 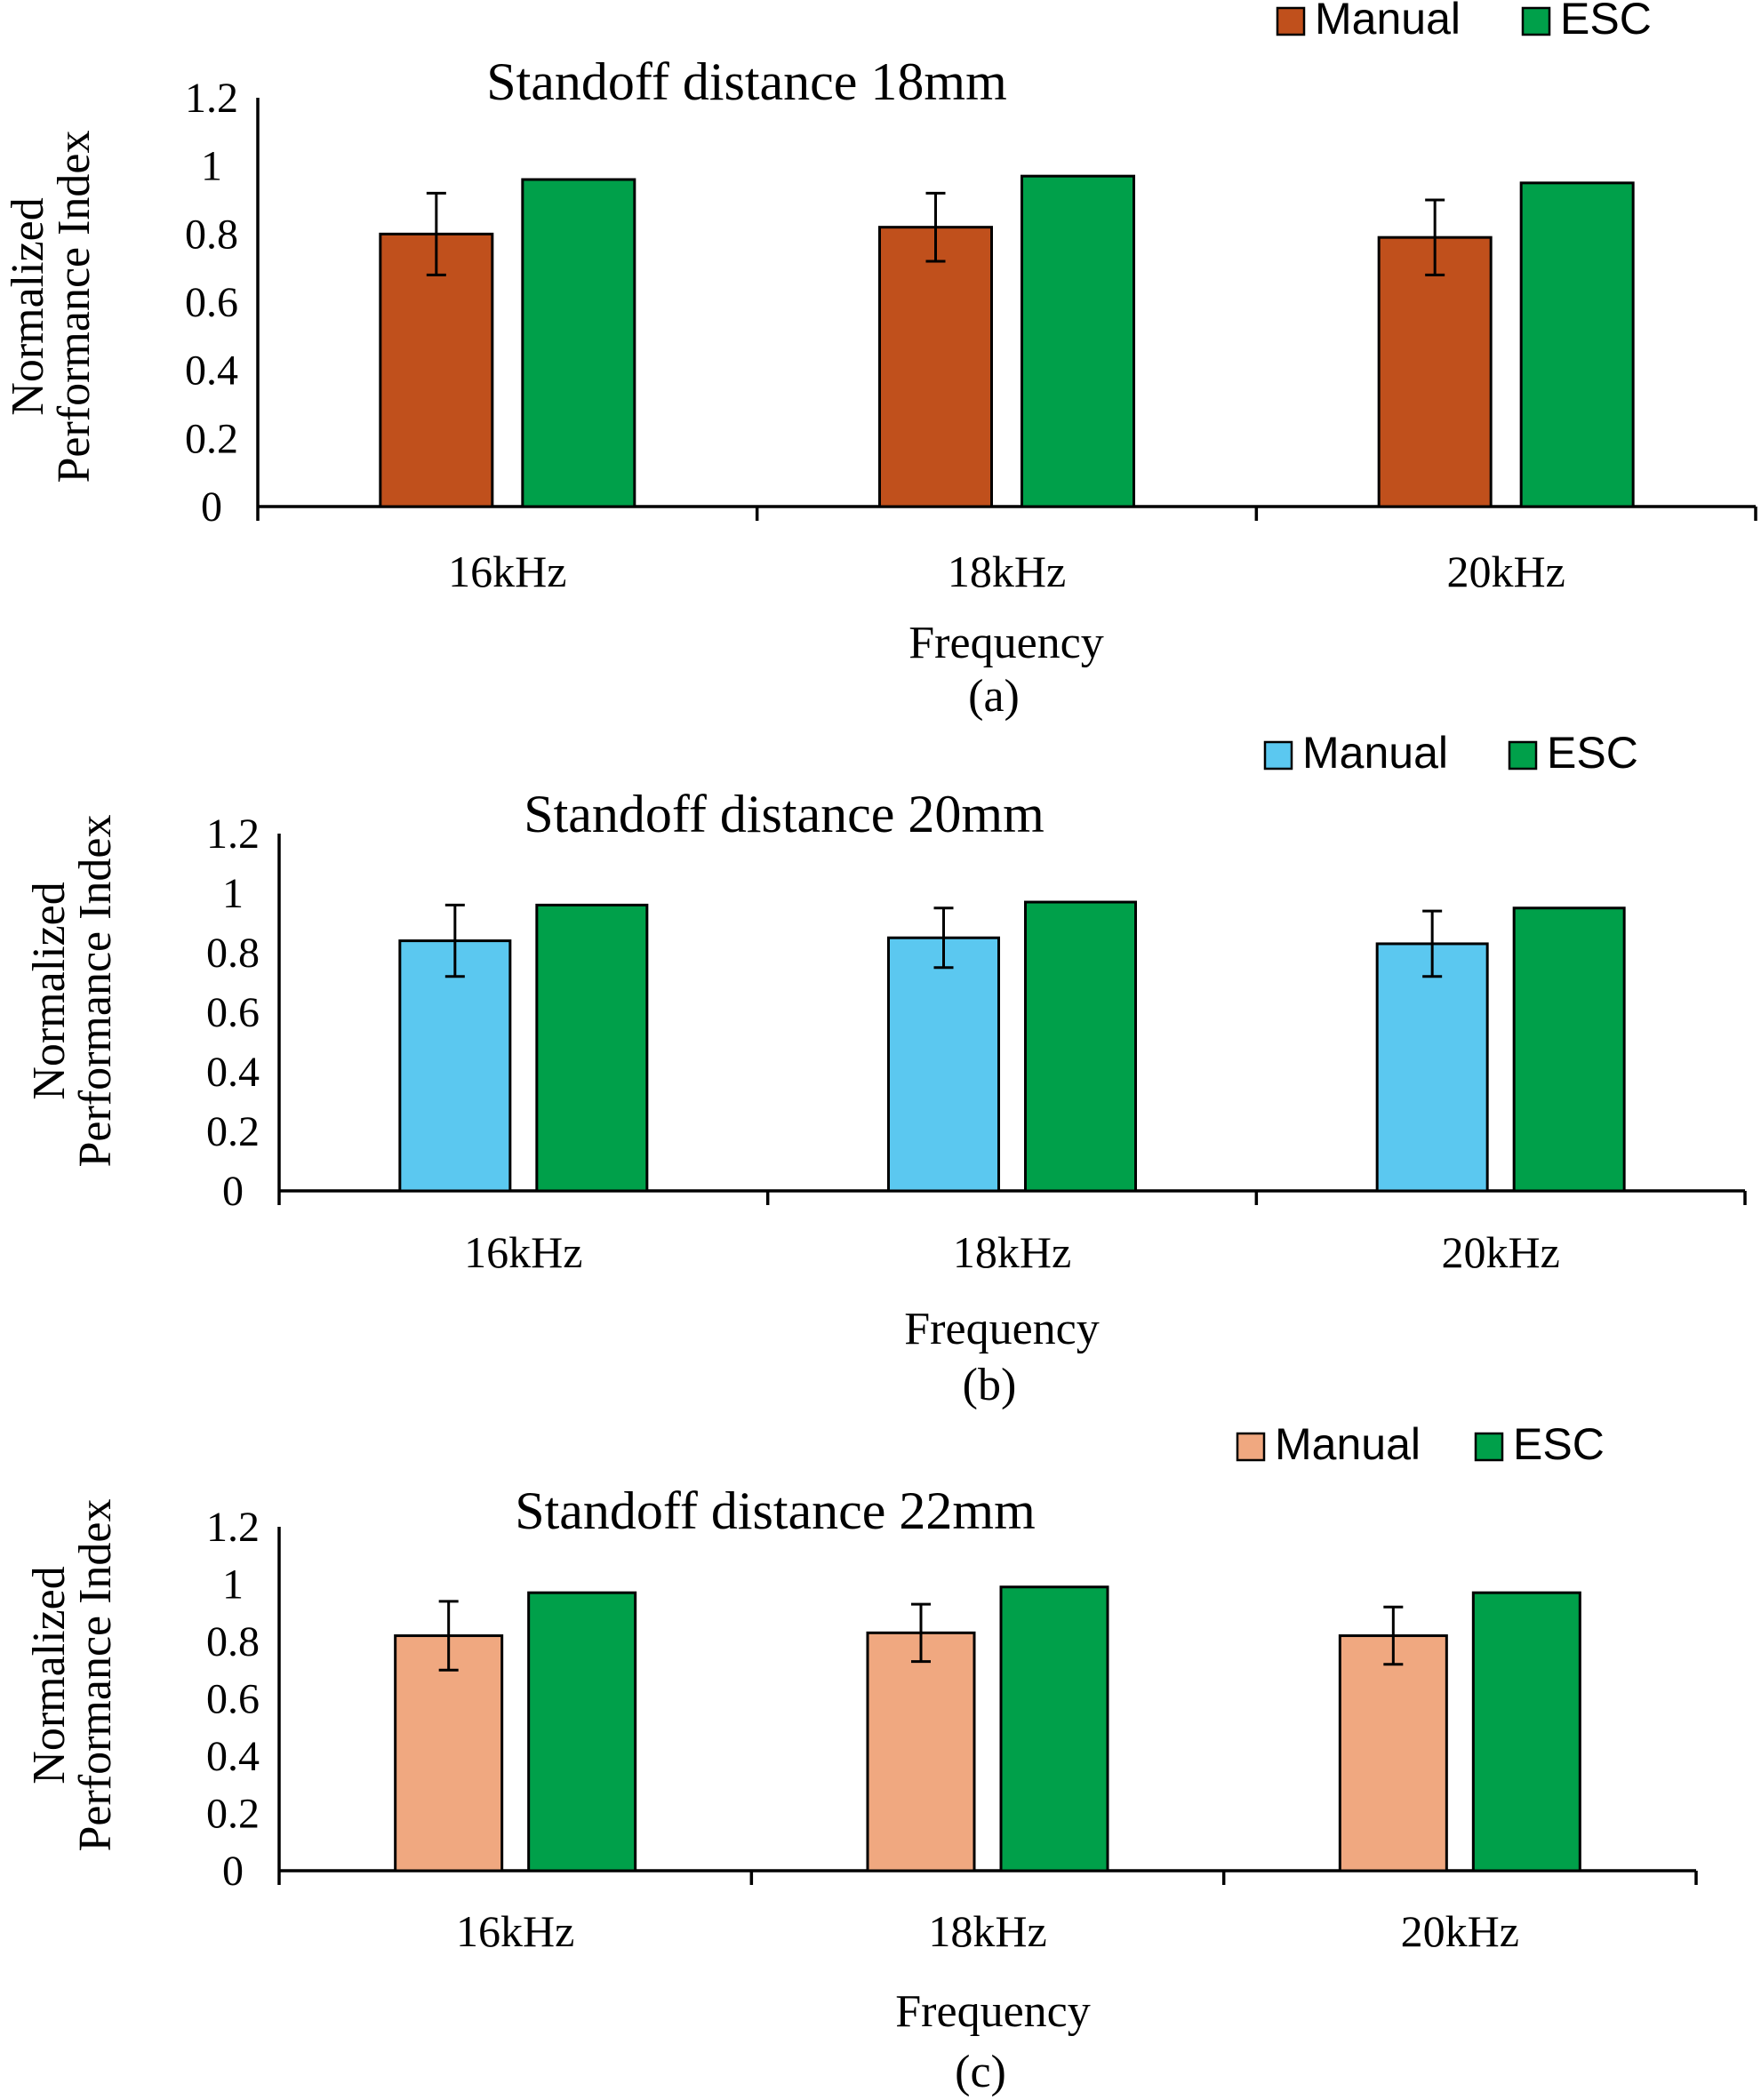 I want to click on figure-caption: (b), so click(x=990, y=1385).